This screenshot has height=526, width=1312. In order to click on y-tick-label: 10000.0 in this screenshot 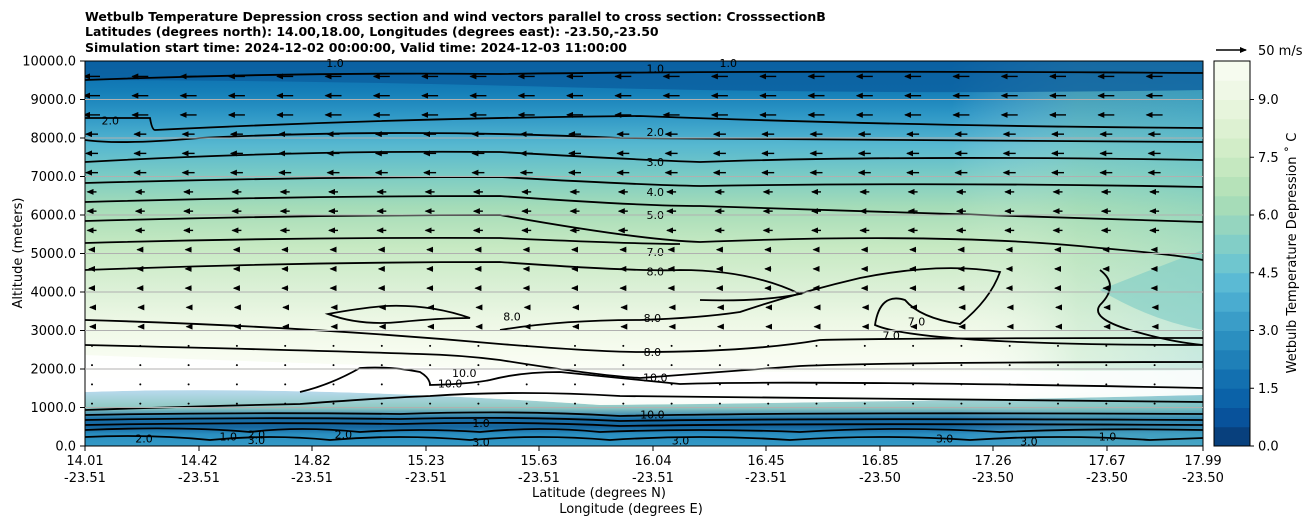, I will do `click(49, 62)`.